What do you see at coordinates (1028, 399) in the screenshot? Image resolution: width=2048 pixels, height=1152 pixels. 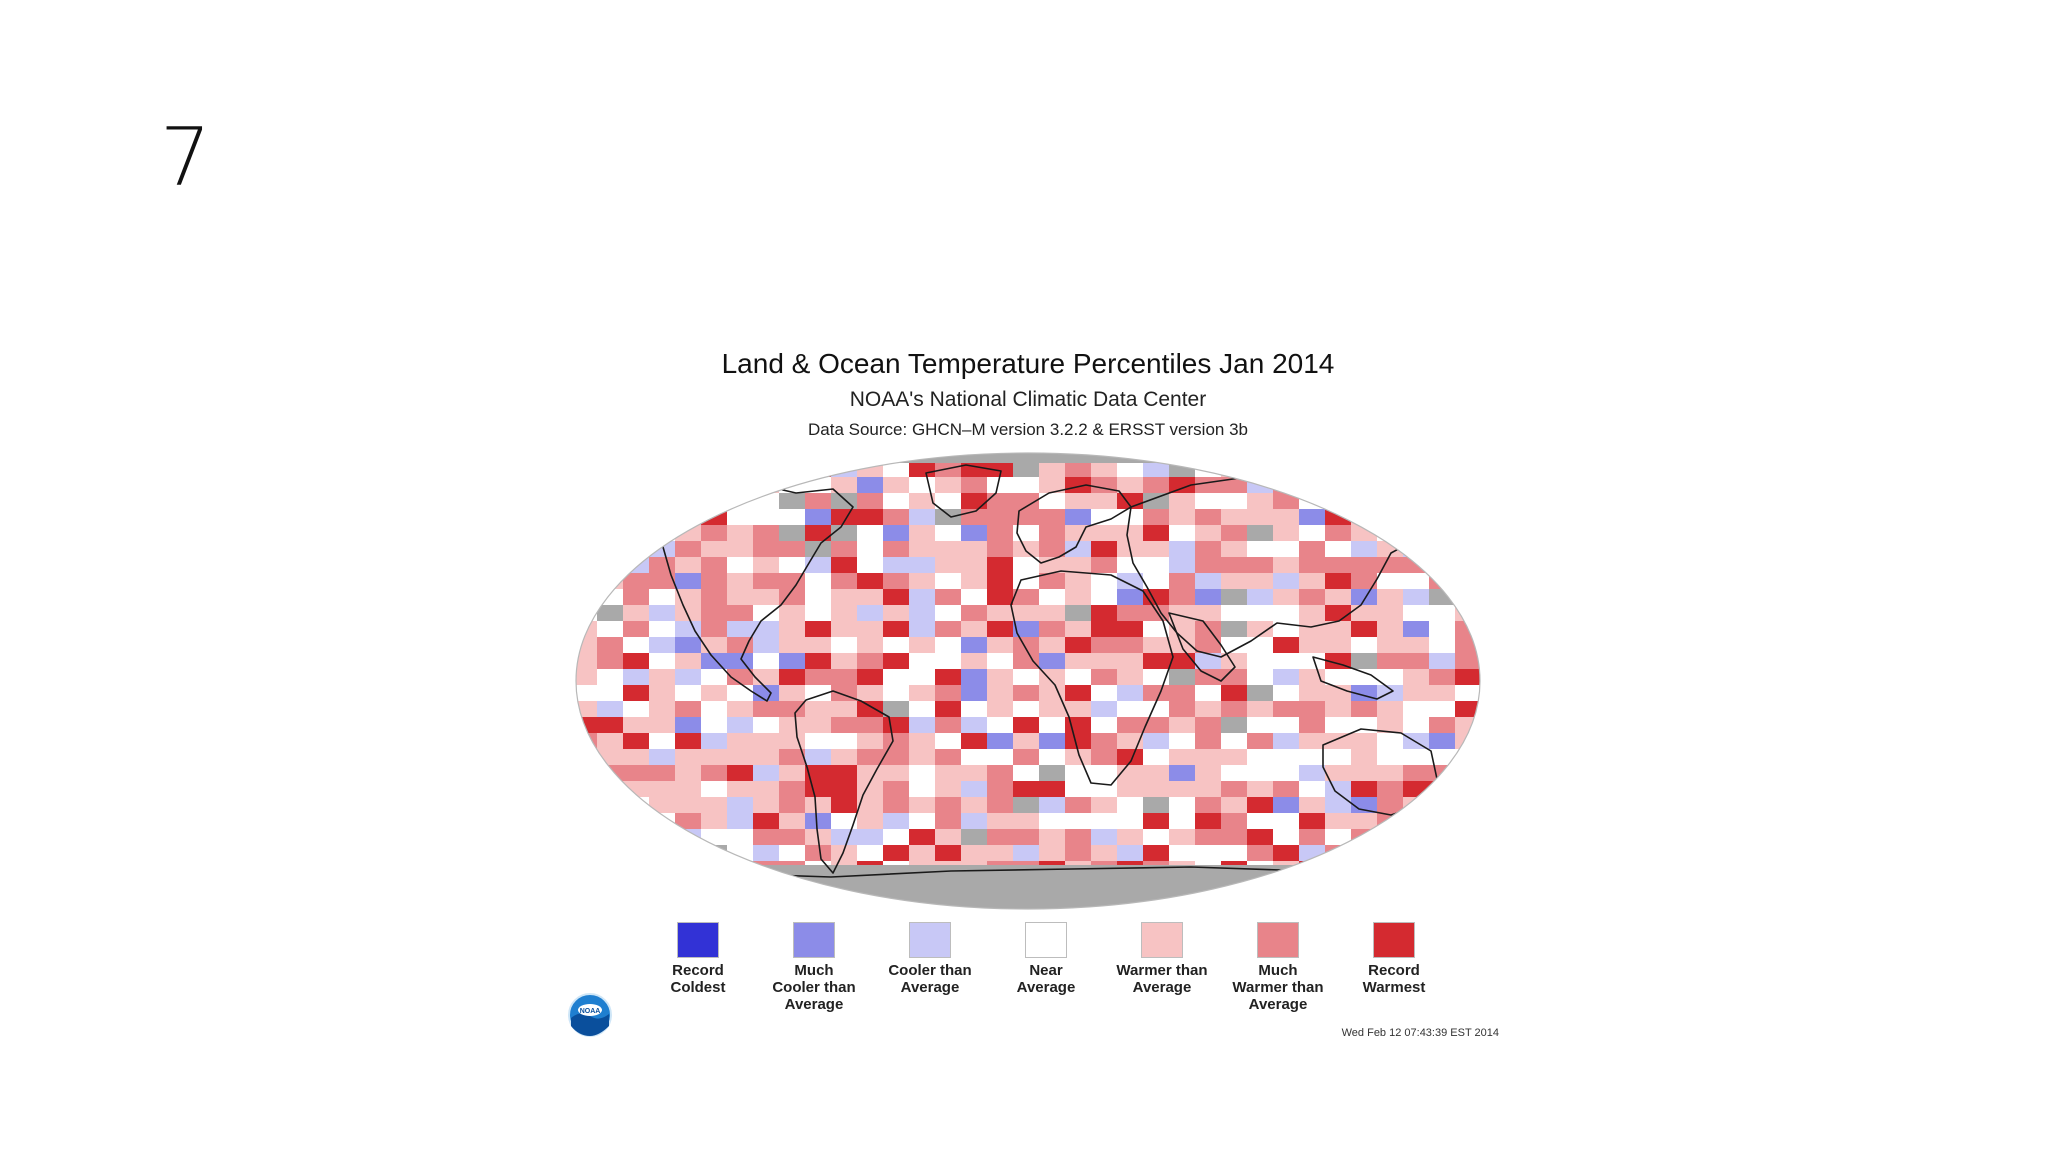 I see `map-subtitle: NOAA's National Climatic Data Center` at bounding box center [1028, 399].